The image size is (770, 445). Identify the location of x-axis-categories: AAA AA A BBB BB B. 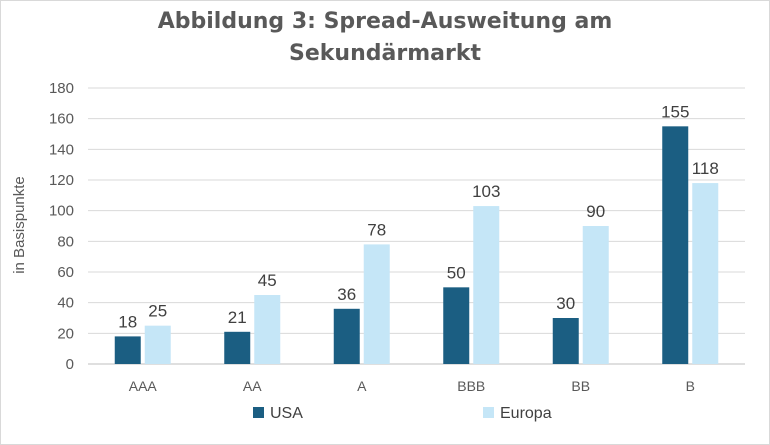
(412, 386).